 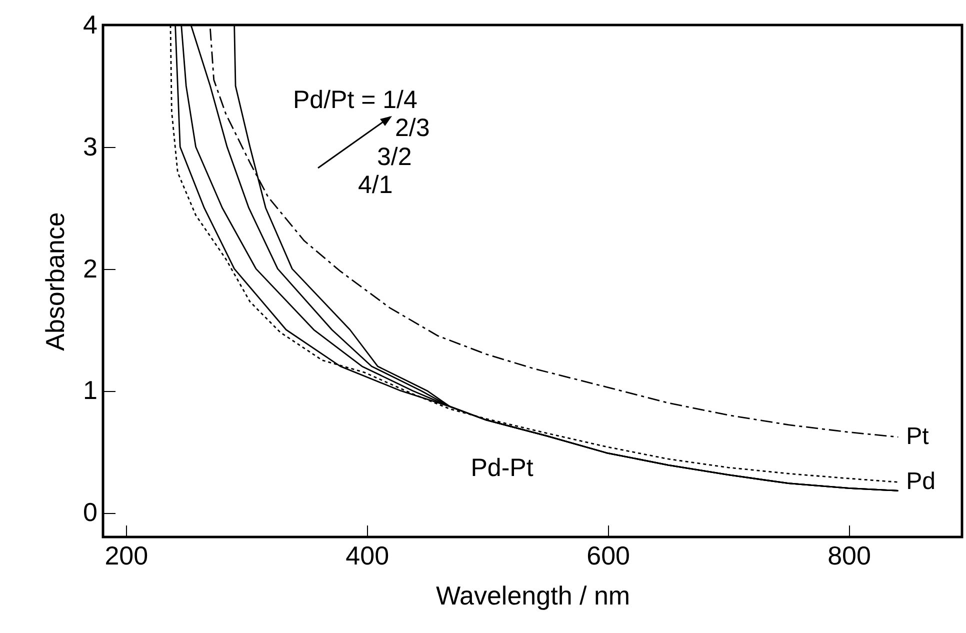 What do you see at coordinates (412, 128) in the screenshot?
I see `annotation: 2/3` at bounding box center [412, 128].